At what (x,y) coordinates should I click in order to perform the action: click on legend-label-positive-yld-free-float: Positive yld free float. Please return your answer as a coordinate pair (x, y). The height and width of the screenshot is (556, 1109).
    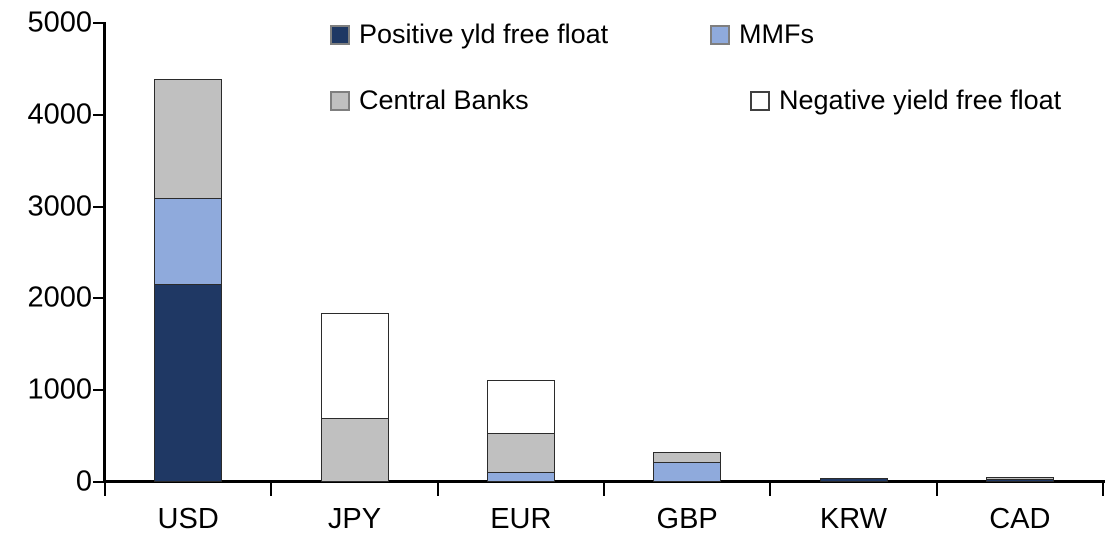
    Looking at the image, I should click on (484, 34).